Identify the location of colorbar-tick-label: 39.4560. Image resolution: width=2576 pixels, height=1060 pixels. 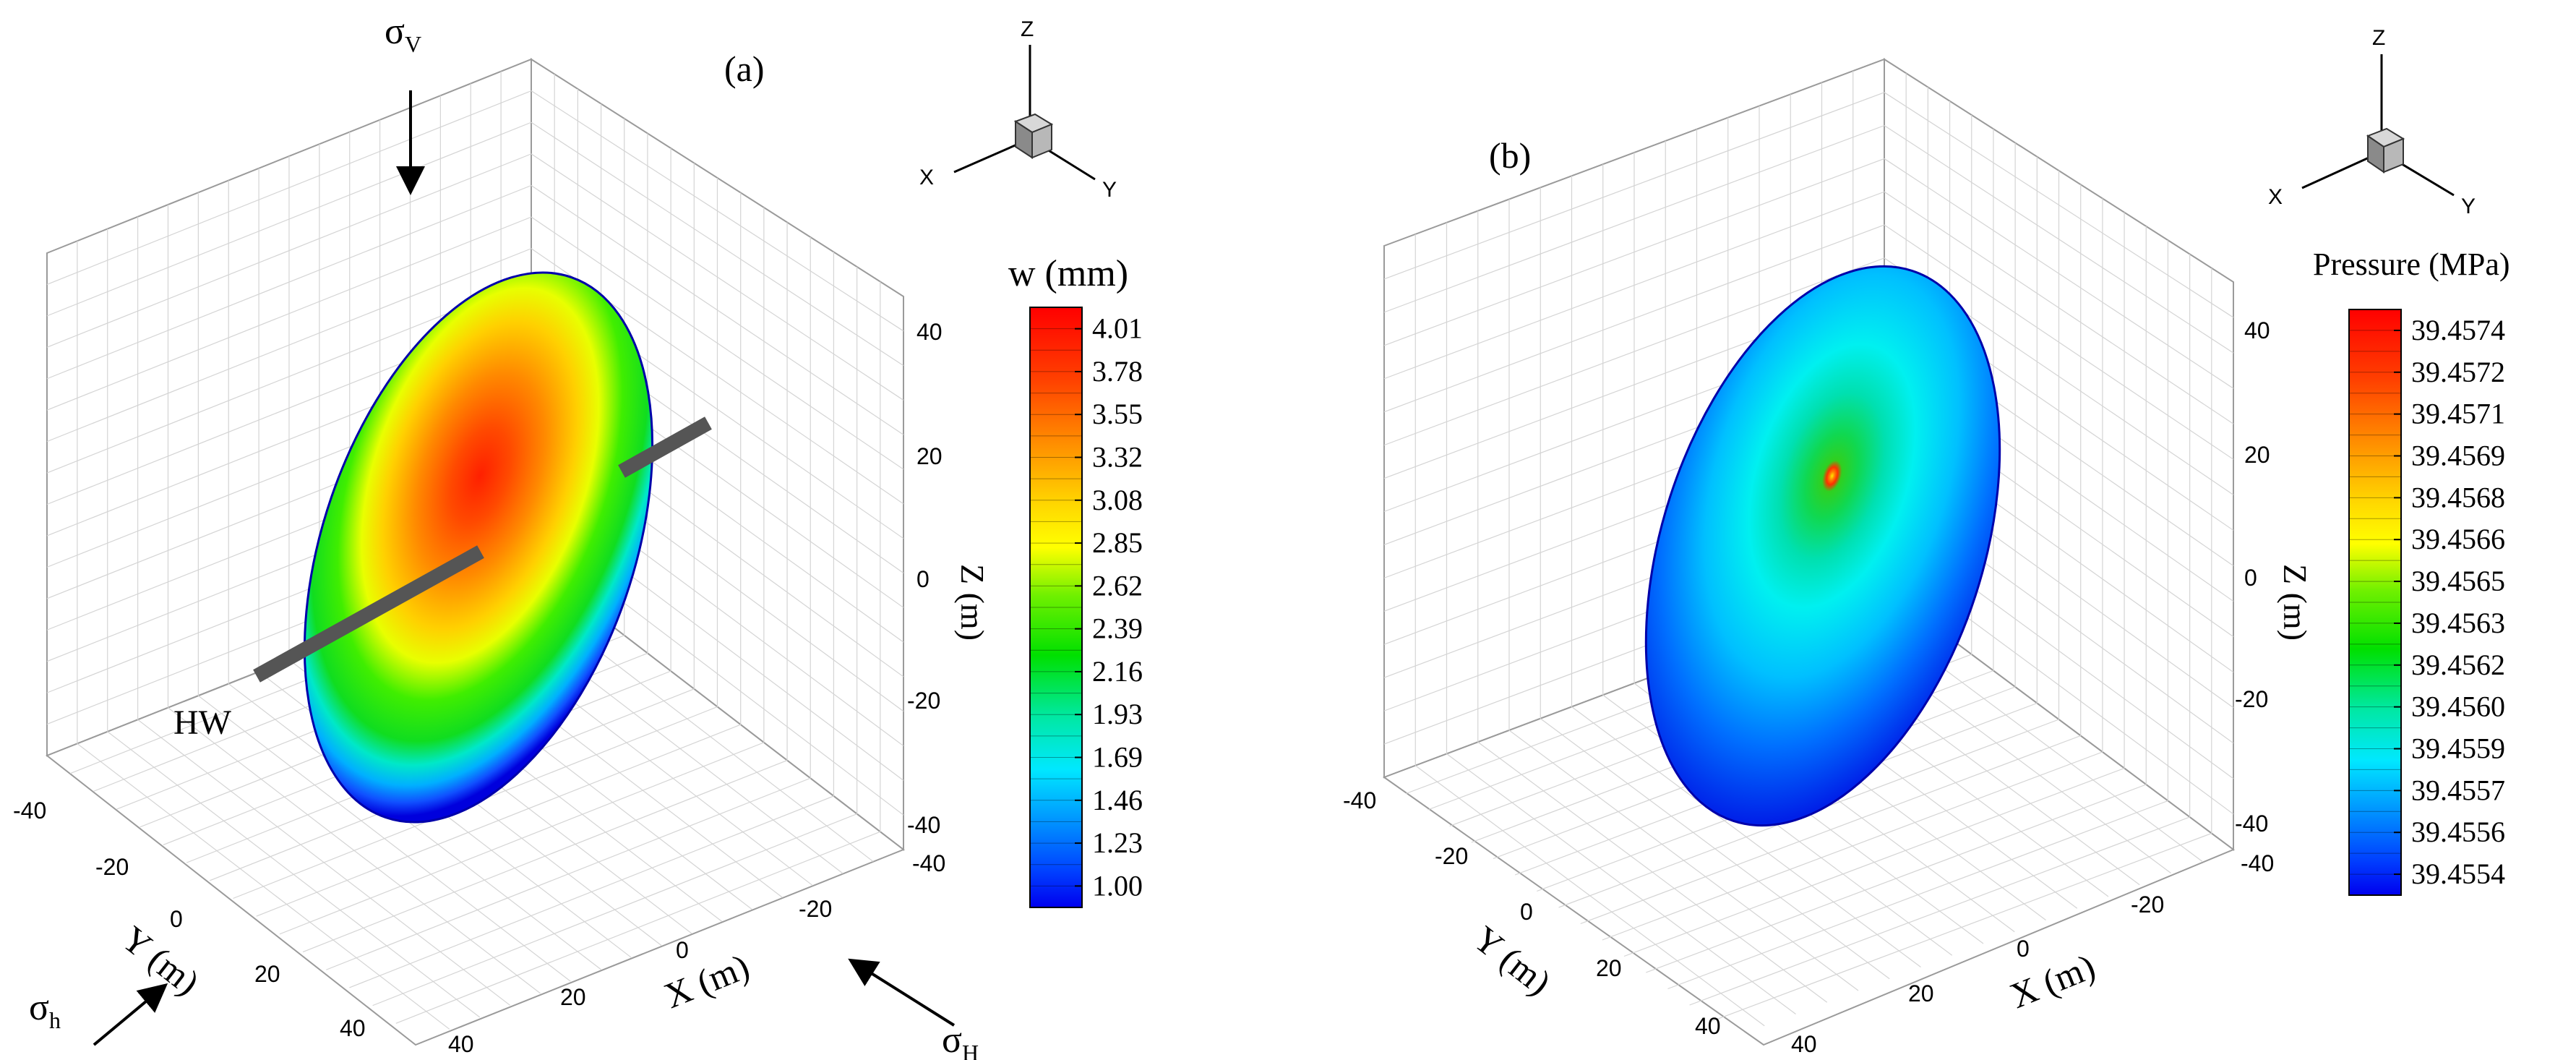
(2458, 707).